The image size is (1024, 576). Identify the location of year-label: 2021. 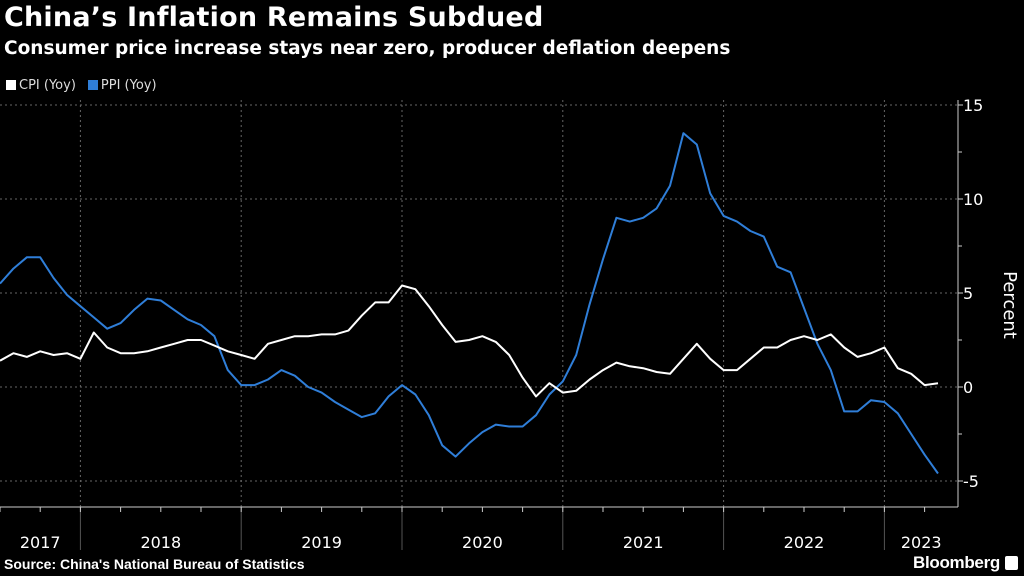
(643, 542).